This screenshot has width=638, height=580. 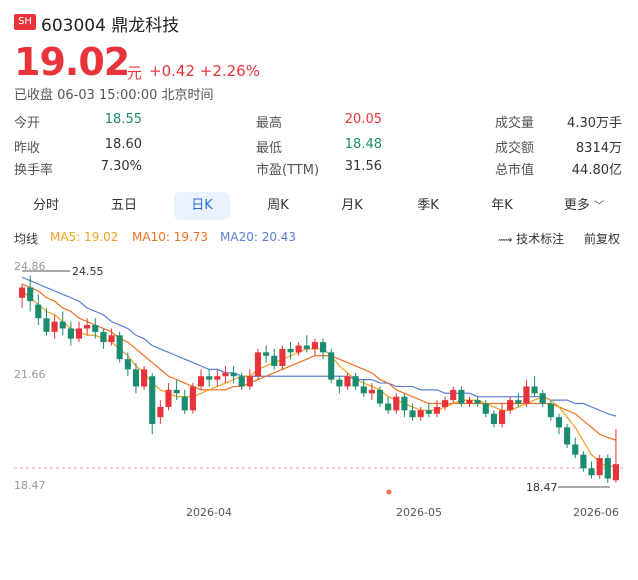 What do you see at coordinates (428, 205) in the screenshot?
I see `tab-quarterly-k: 季K` at bounding box center [428, 205].